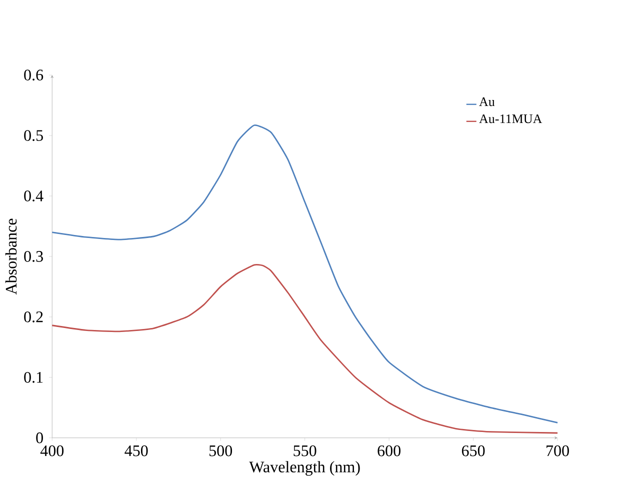 Image resolution: width=644 pixels, height=481 pixels. I want to click on x-tick-label: 600, so click(389, 450).